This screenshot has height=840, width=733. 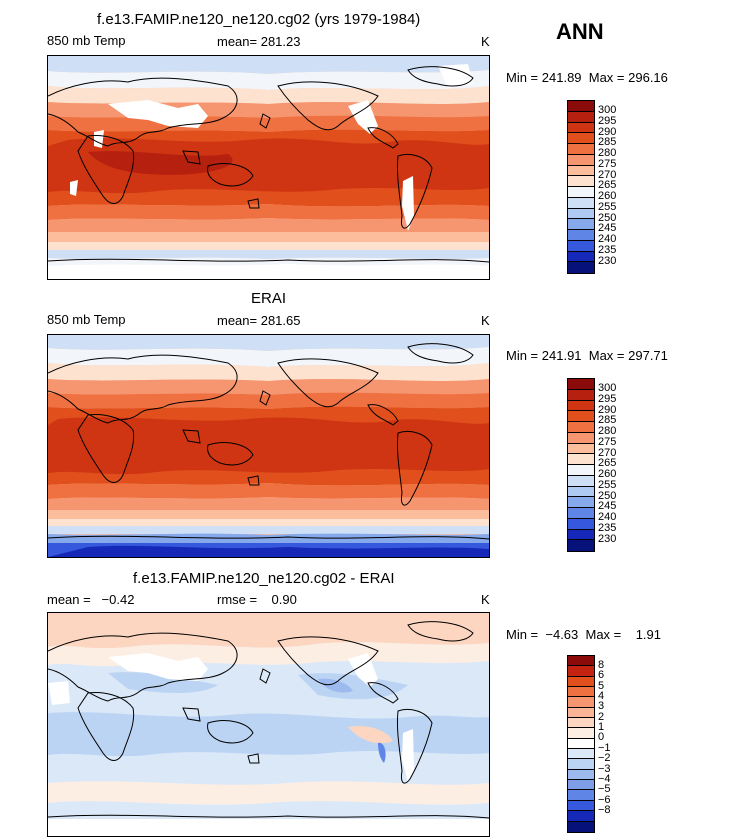 What do you see at coordinates (604, 789) in the screenshot?
I see `colorbar-tick: −5` at bounding box center [604, 789].